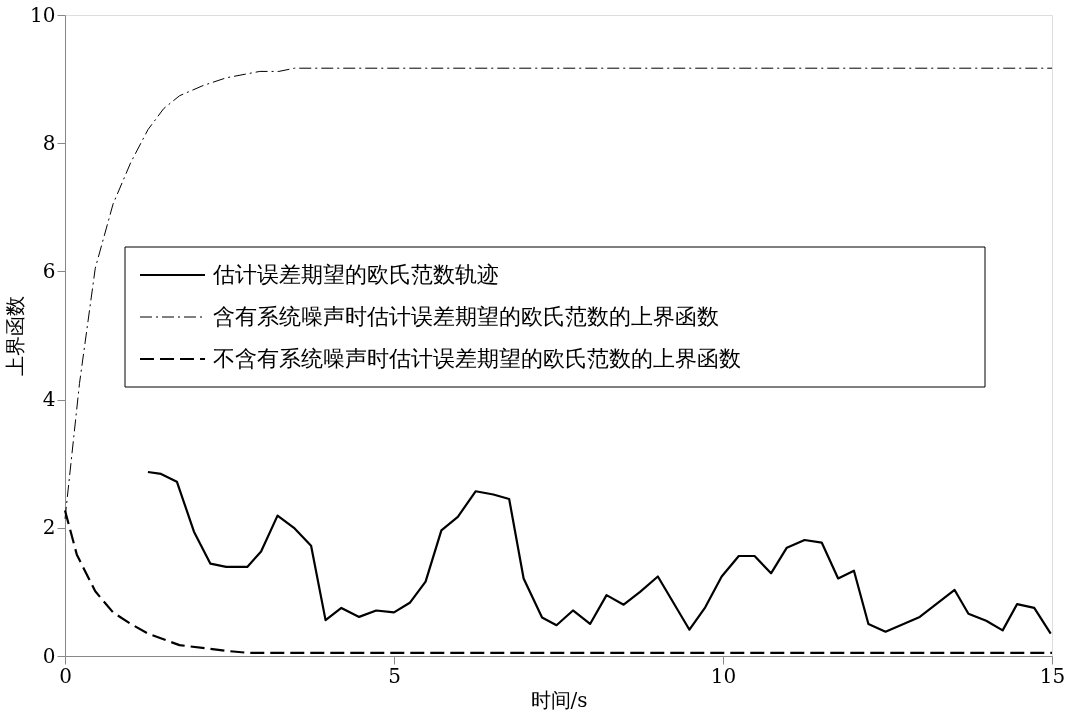 The height and width of the screenshot is (715, 1070). I want to click on y-tick-label: 6, so click(49, 270).